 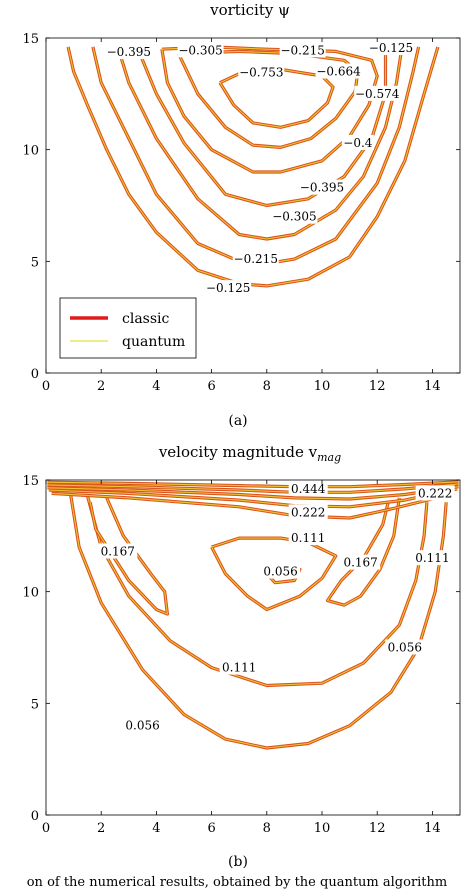 I want to click on legend-label: quantum, so click(x=153, y=342).